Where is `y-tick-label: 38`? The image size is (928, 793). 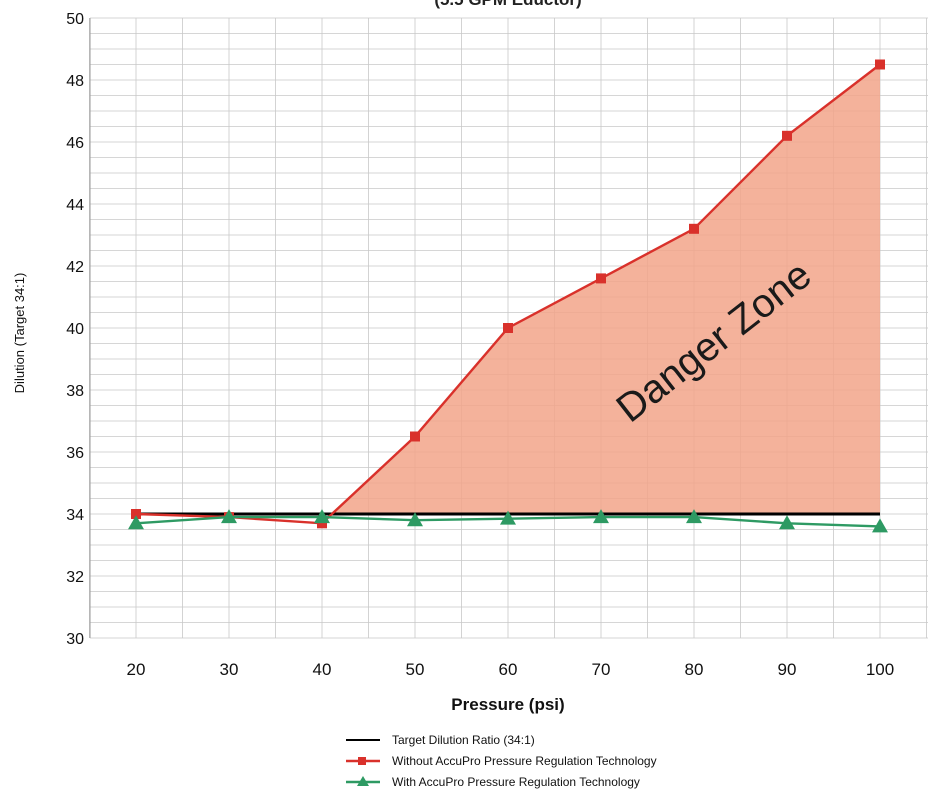
y-tick-label: 38 is located at coordinates (75, 391).